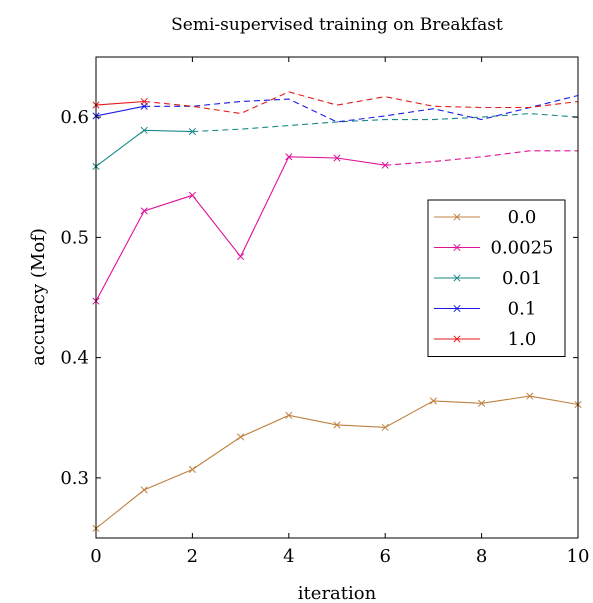 The width and height of the screenshot is (593, 603). I want to click on y-tick-label: 0.5, so click(74, 237).